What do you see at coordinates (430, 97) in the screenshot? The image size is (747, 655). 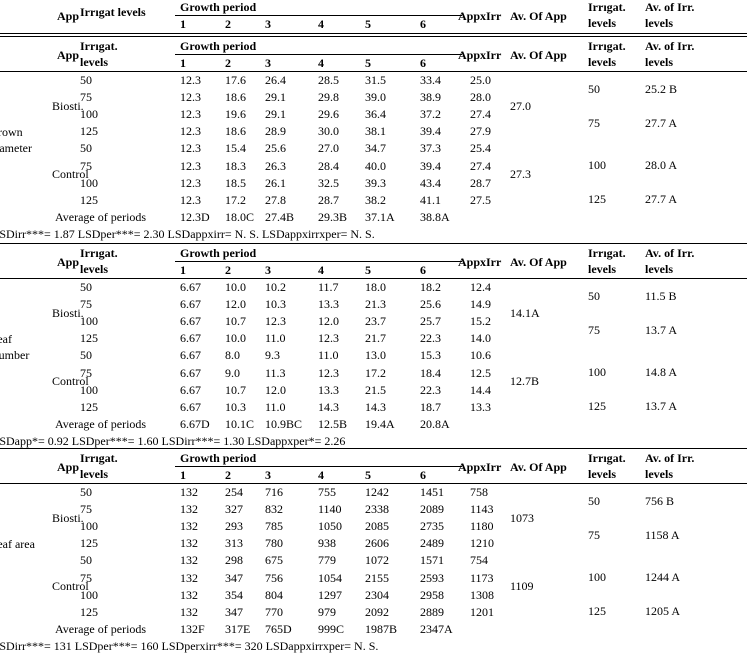 I see `cell: 38.9` at bounding box center [430, 97].